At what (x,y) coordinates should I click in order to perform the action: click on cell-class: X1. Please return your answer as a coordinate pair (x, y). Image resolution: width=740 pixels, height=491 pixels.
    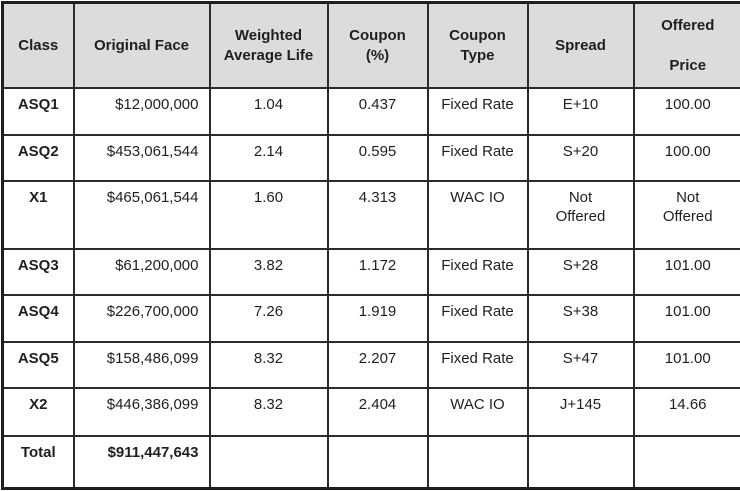
    Looking at the image, I should click on (38, 215).